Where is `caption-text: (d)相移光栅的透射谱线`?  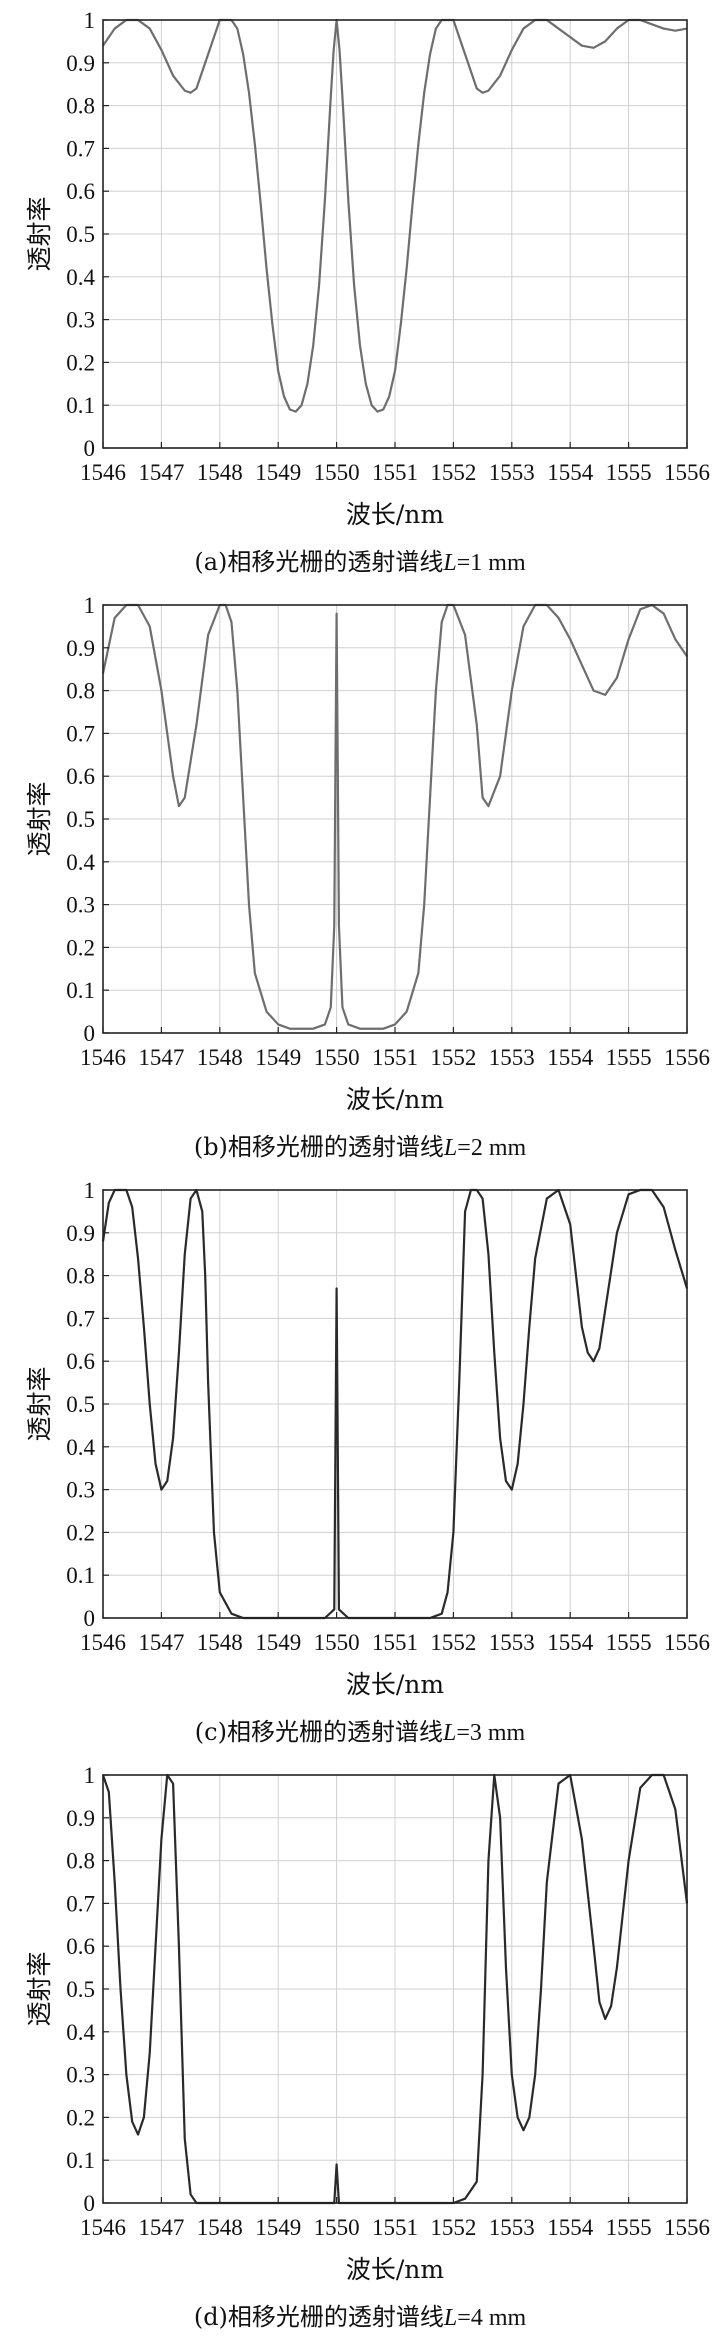
caption-text: (d)相移光栅的透射谱线 is located at coordinates (319, 2317).